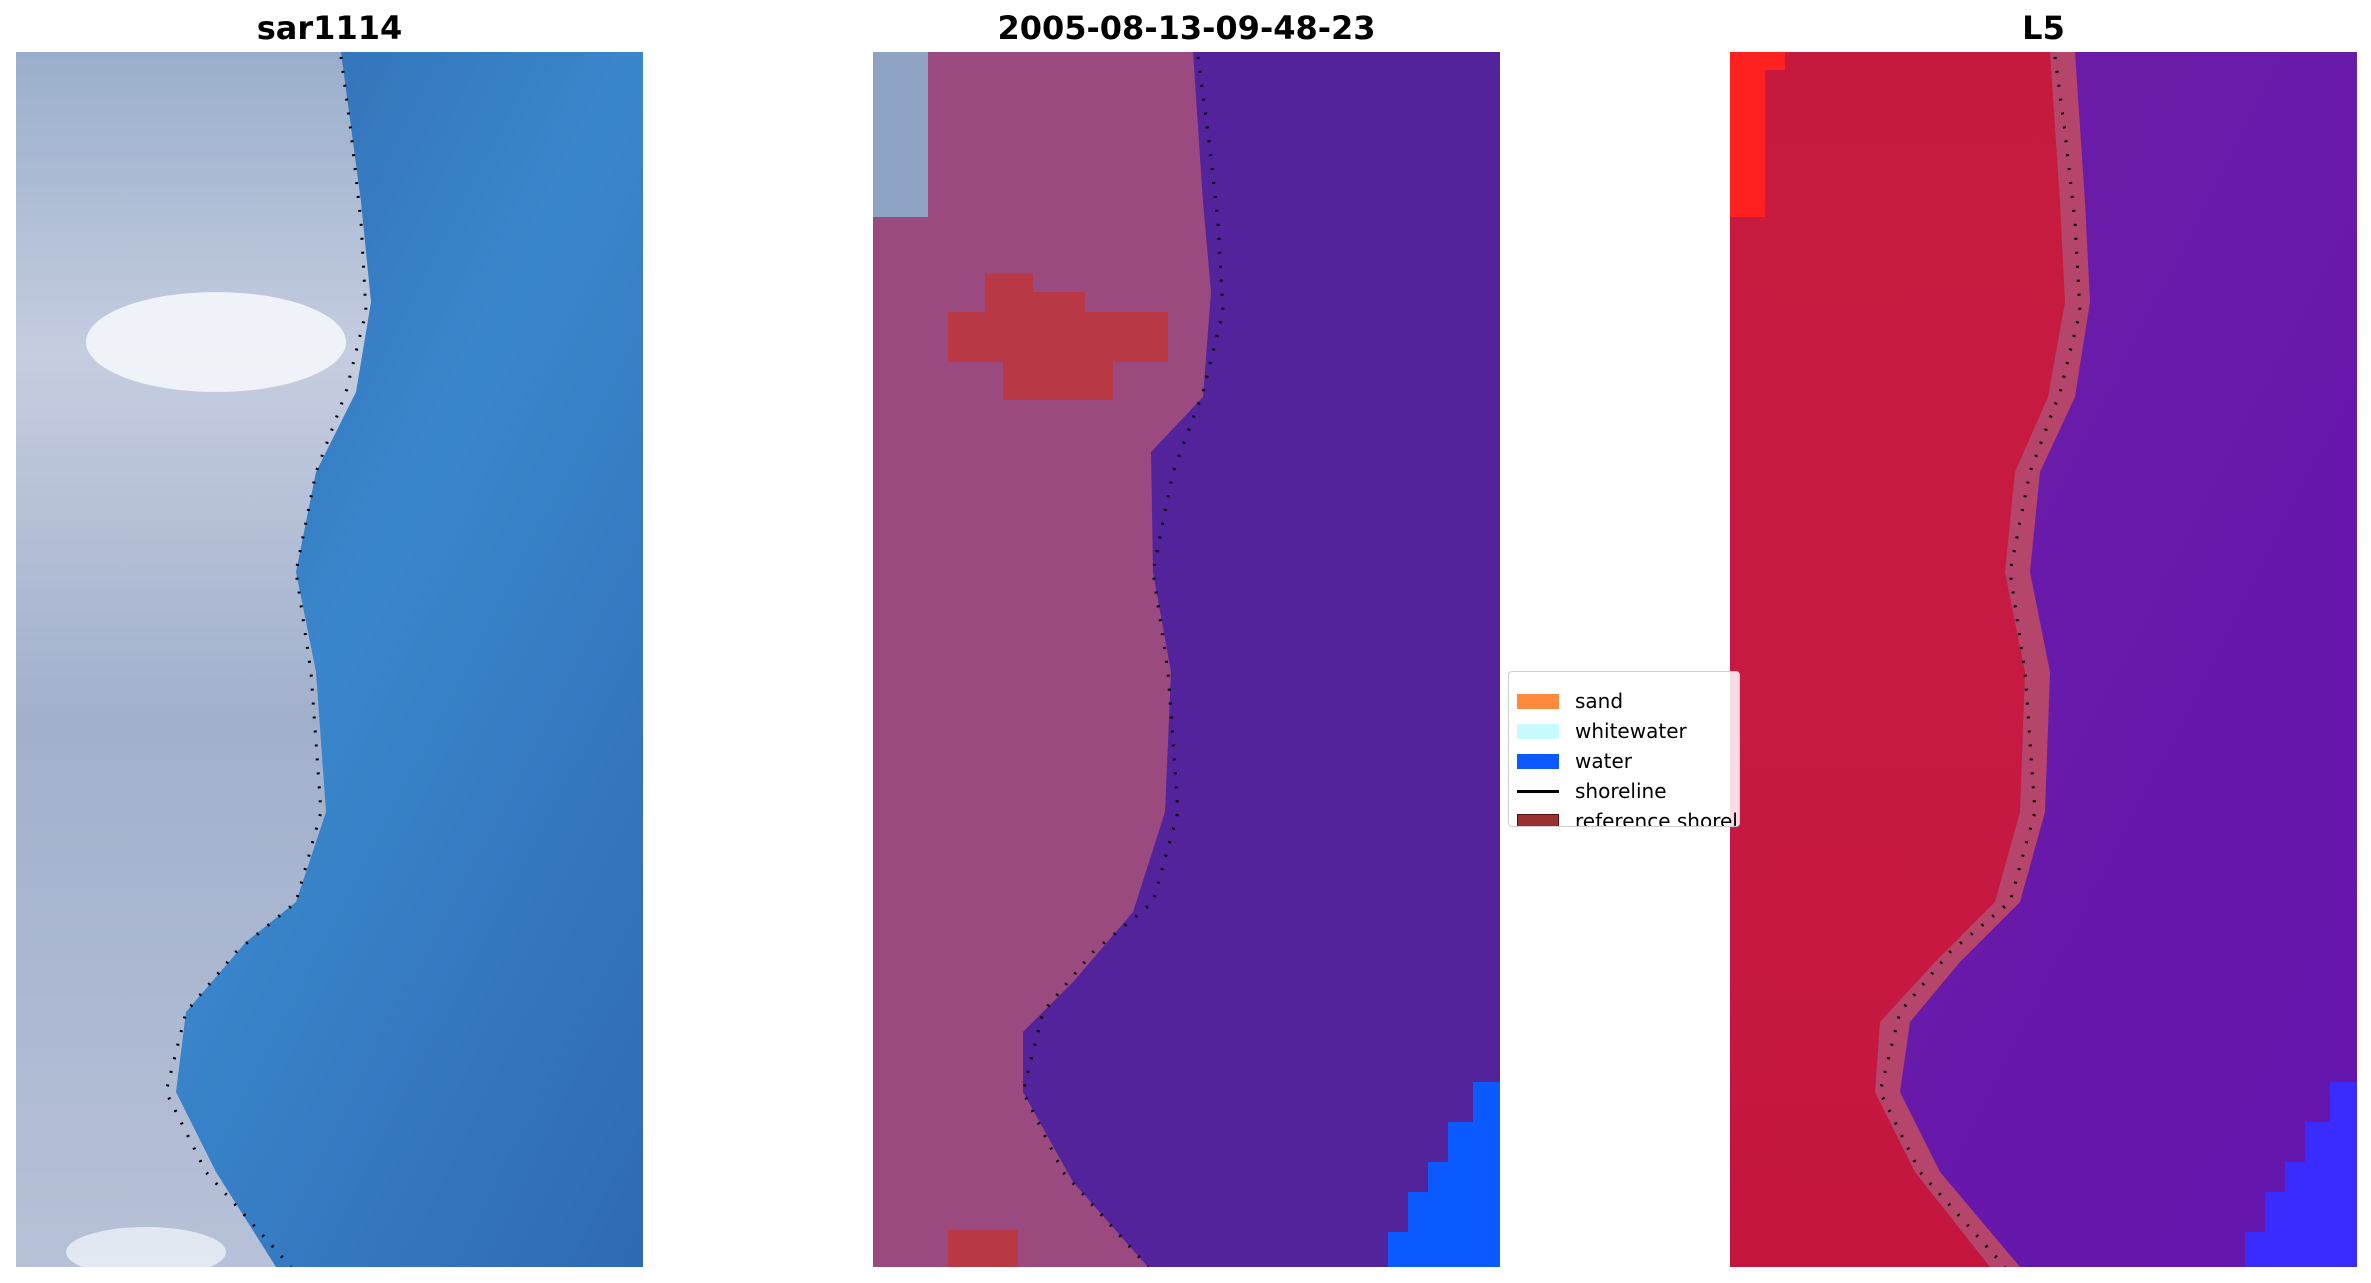 This screenshot has width=2371, height=1283. What do you see at coordinates (1058, 337) in the screenshot?
I see `reference-shoreline-patch` at bounding box center [1058, 337].